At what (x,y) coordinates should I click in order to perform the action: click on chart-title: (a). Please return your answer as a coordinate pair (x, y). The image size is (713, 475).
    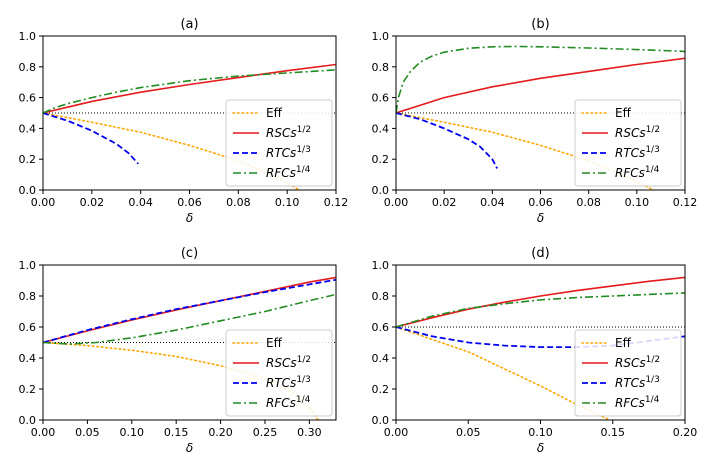
    Looking at the image, I should click on (189, 24).